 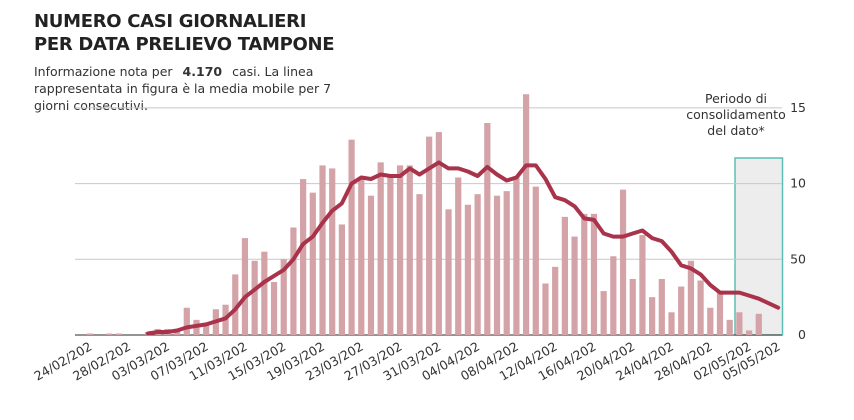 What do you see at coordinates (798, 183) in the screenshot?
I see `y-tick-label: 10` at bounding box center [798, 183].